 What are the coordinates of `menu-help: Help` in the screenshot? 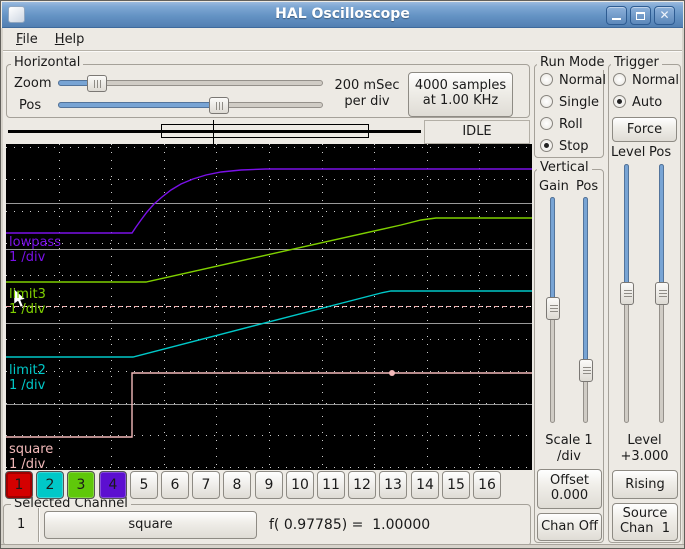 It's located at (69, 39).